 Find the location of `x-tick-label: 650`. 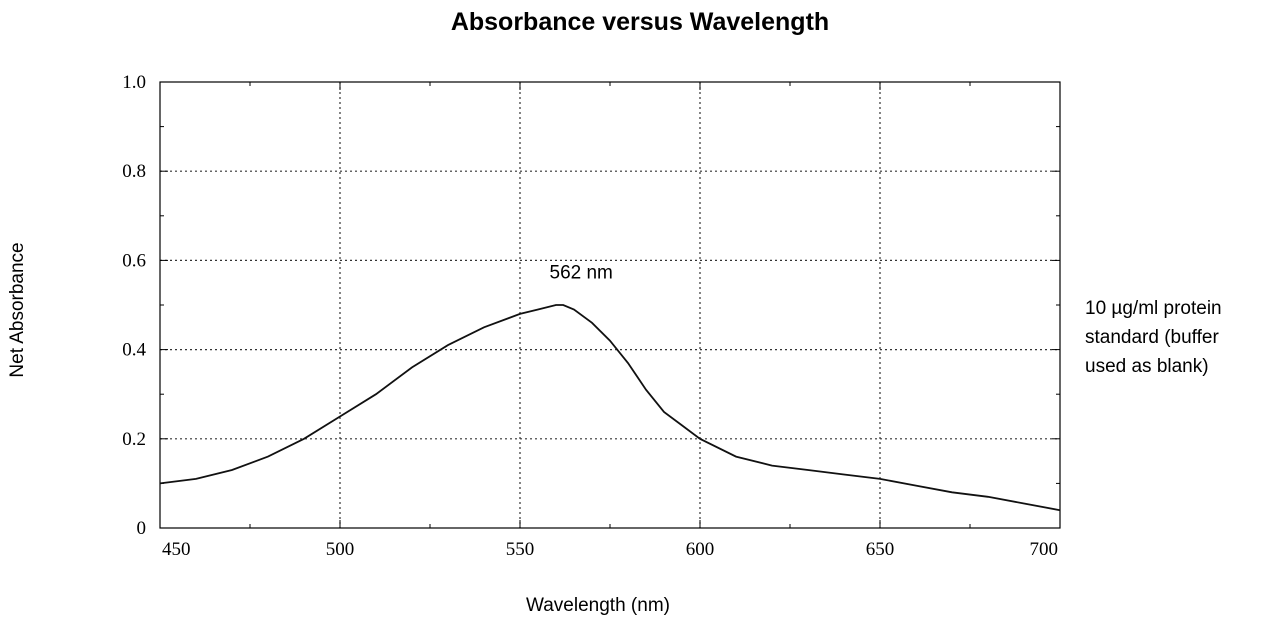

x-tick-label: 650 is located at coordinates (880, 549).